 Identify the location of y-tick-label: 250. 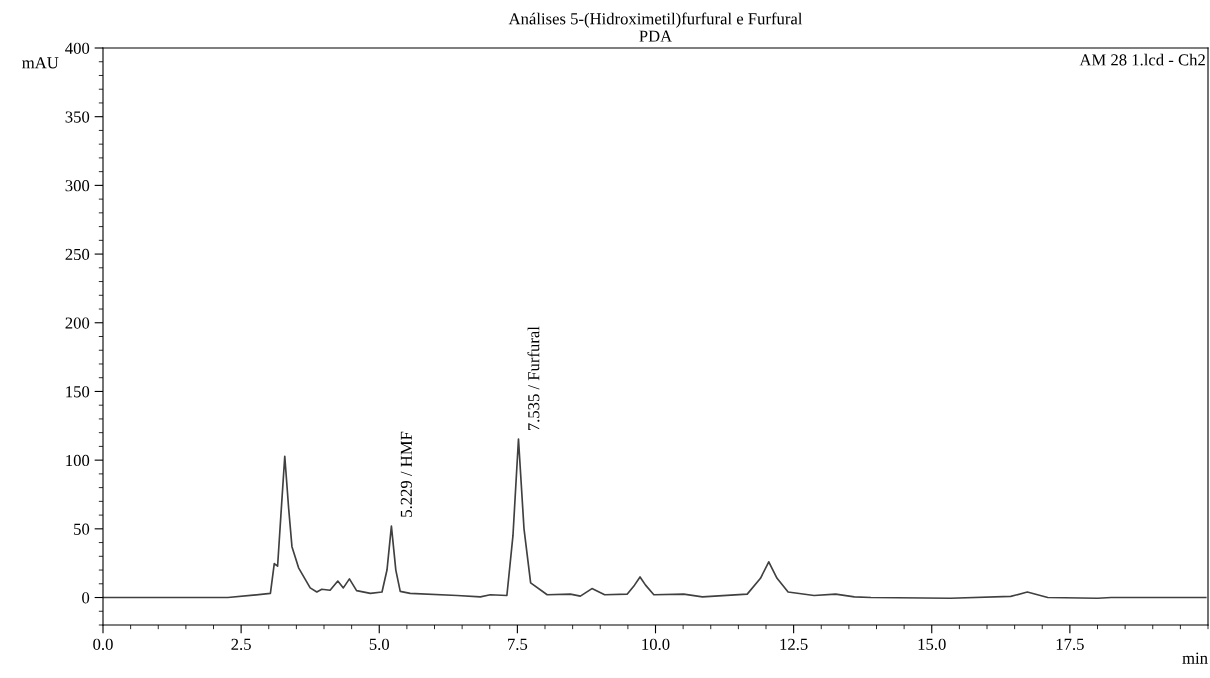
(77, 254).